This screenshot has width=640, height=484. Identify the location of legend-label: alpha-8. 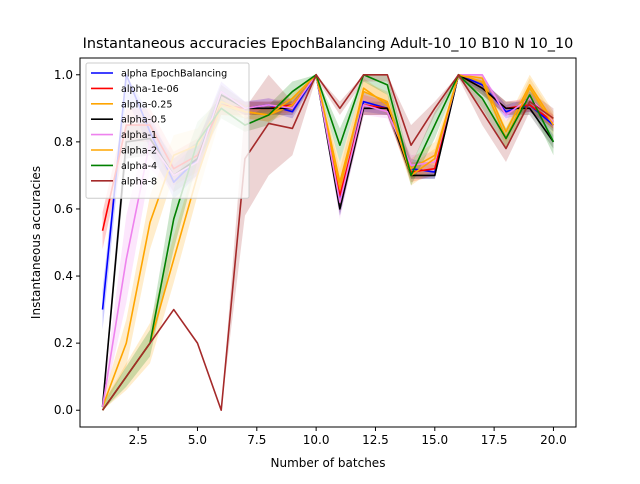
(139, 181).